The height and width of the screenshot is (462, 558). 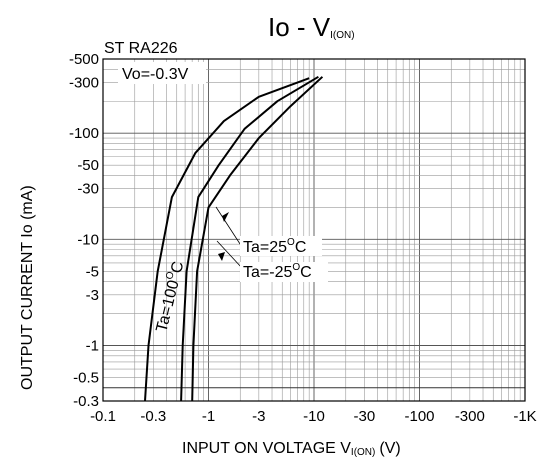 I want to click on x-axis-label: INPUT ON VOLTAGE VI(ON) (V), so click(x=291, y=449).